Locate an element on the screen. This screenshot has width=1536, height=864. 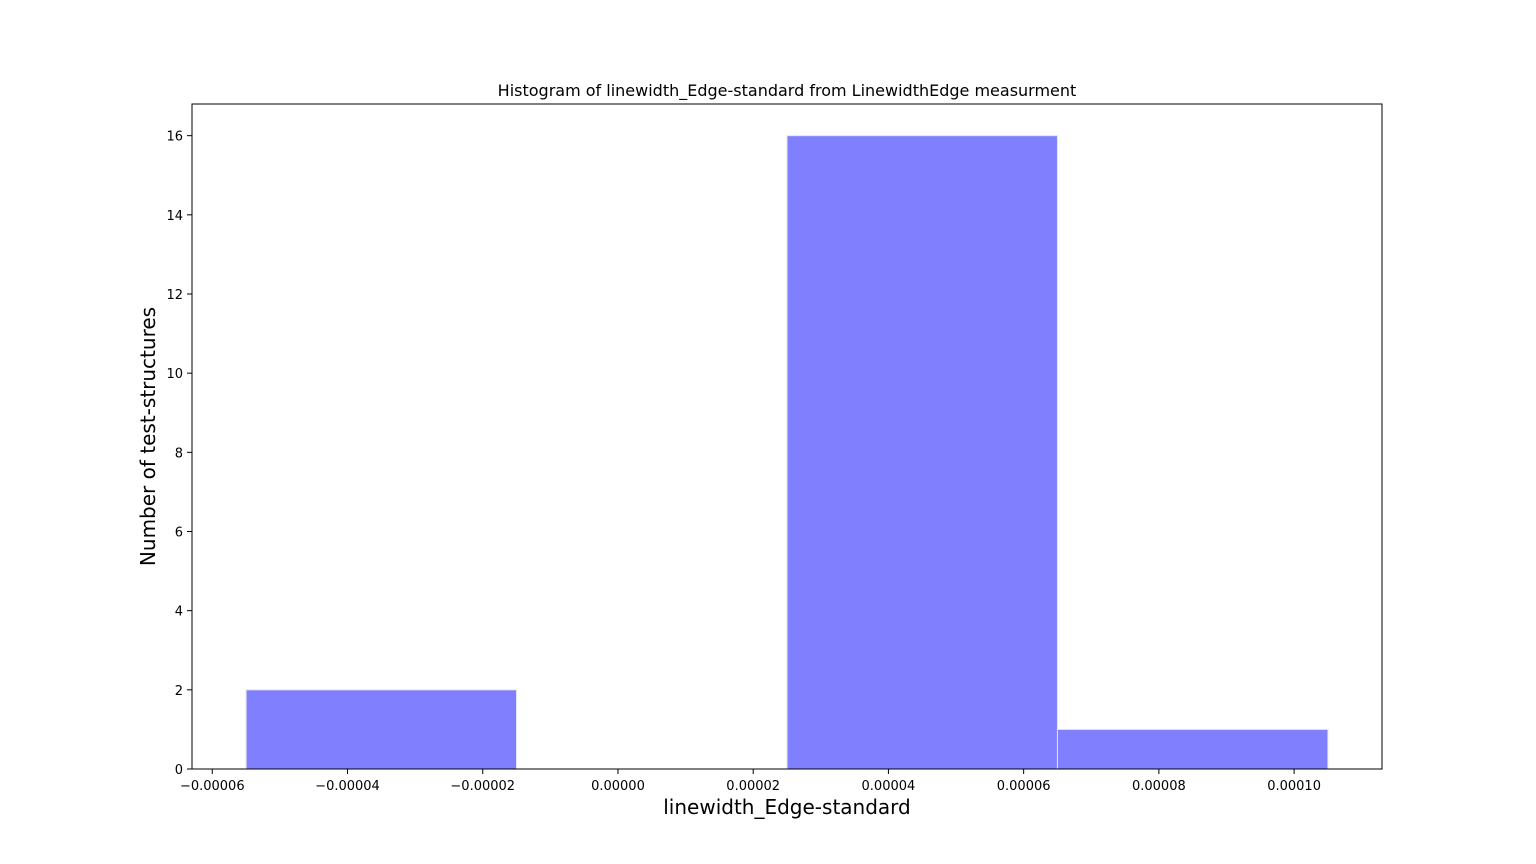
y-tick-label-1: 0 is located at coordinates (179, 770).